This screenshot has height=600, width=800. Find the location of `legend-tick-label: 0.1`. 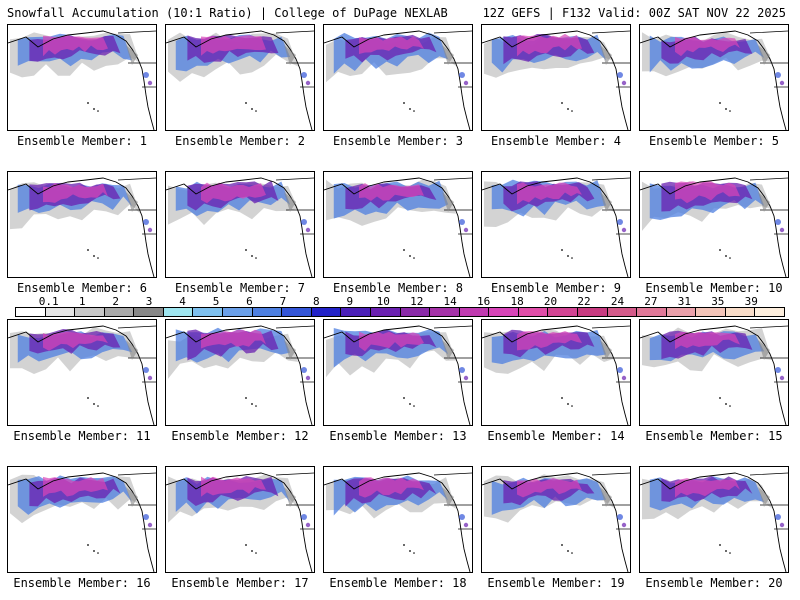

legend-tick-label: 0.1 is located at coordinates (48, 301).